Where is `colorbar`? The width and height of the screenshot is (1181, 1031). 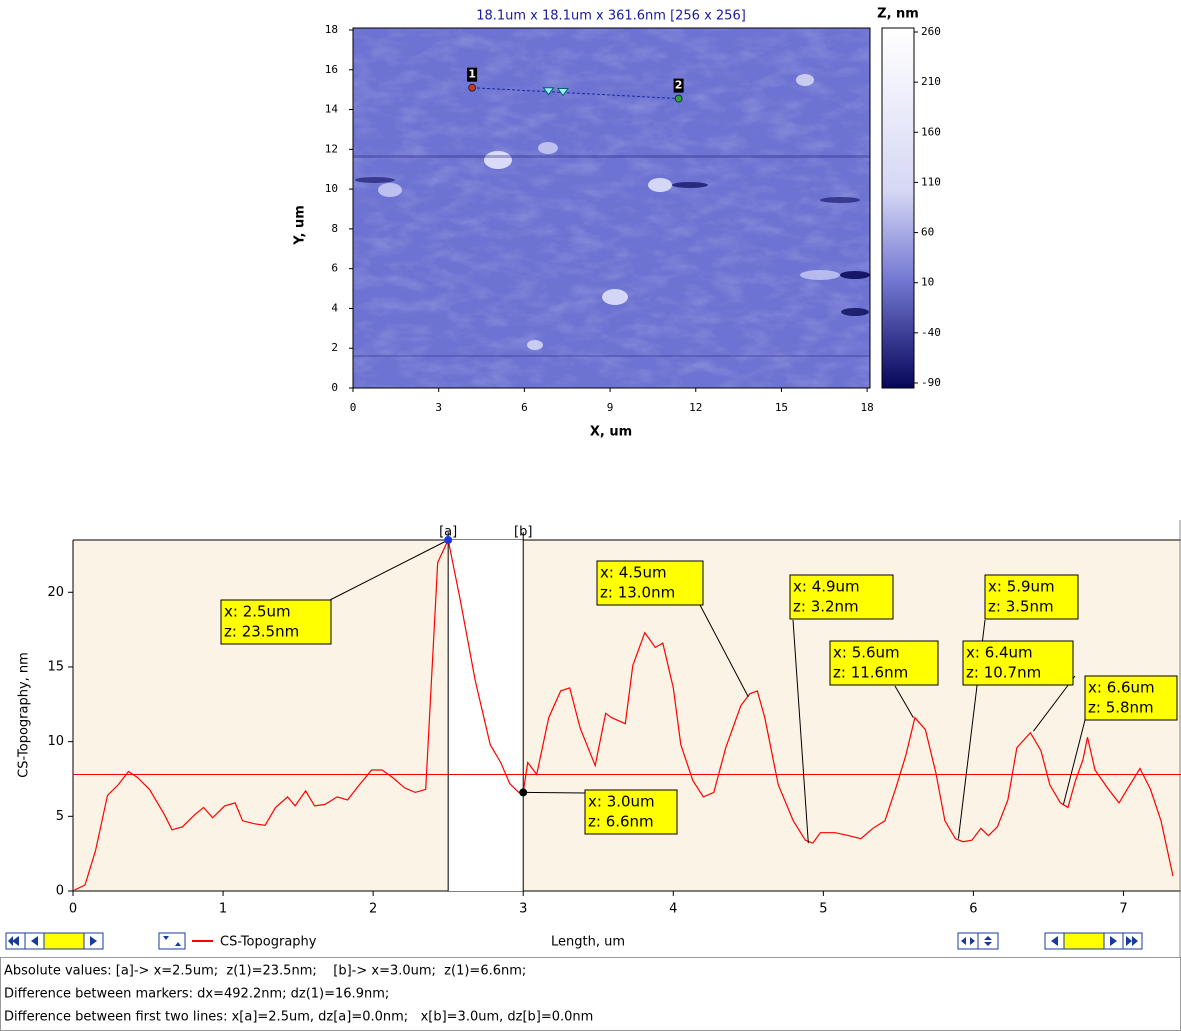
colorbar is located at coordinates (898, 208).